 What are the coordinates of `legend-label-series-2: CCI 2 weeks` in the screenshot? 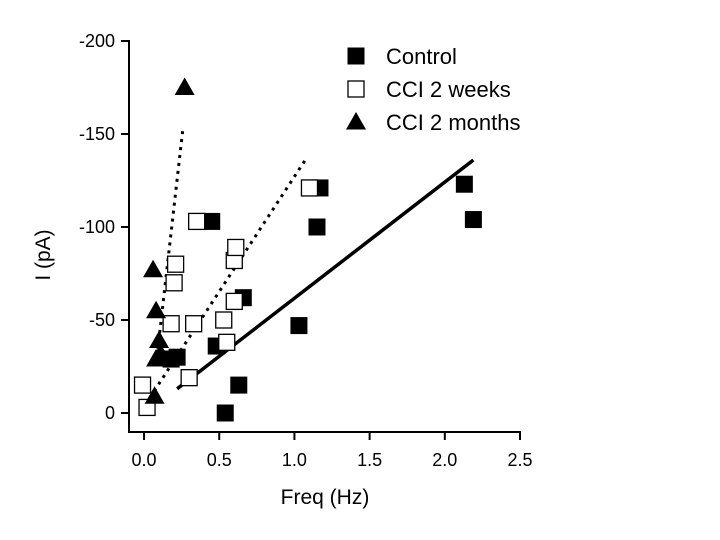 It's located at (448, 89).